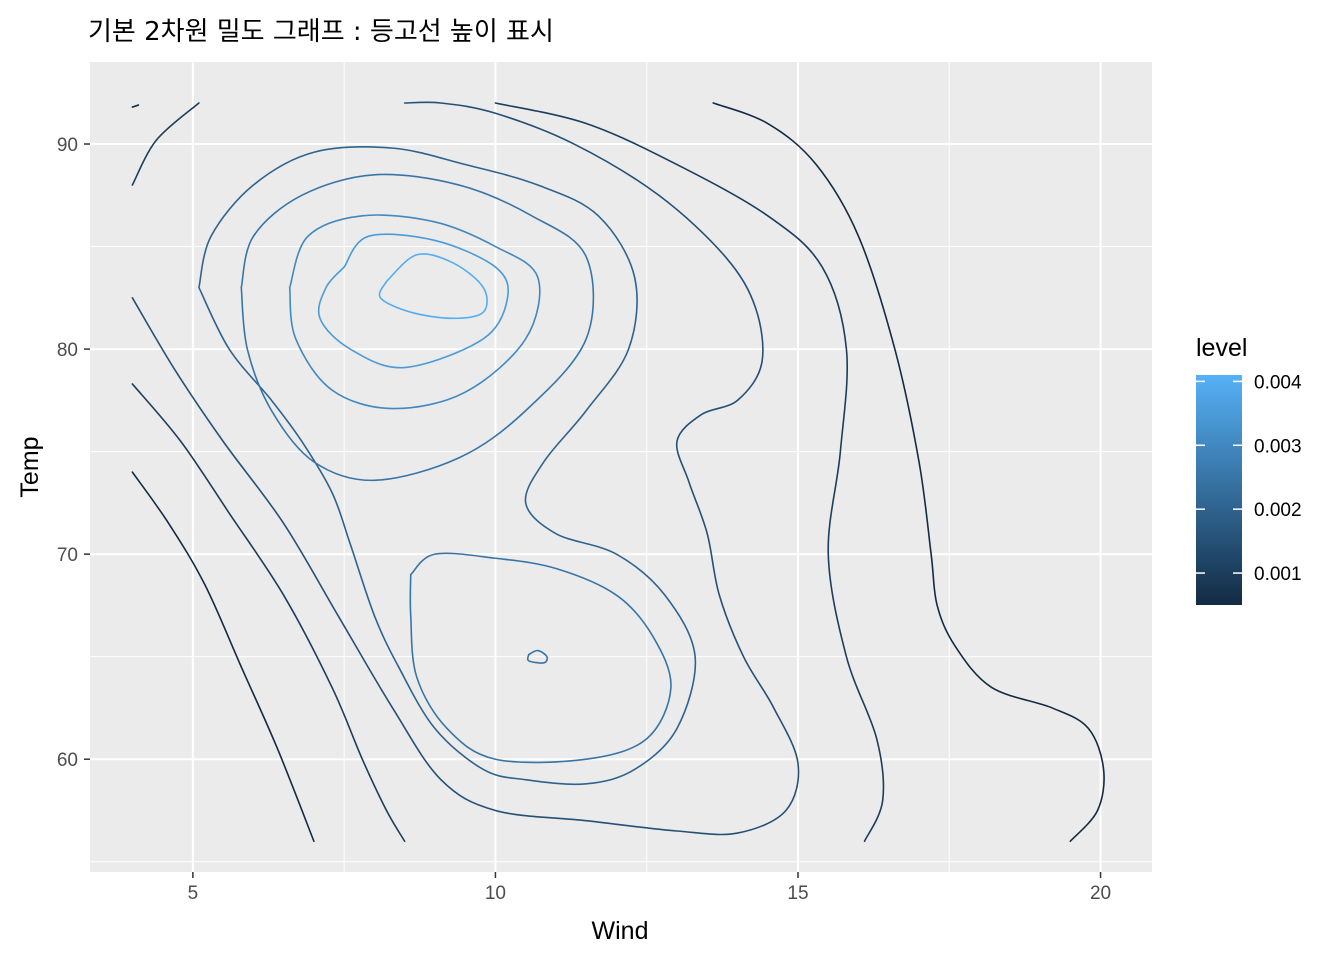 This screenshot has width=1344, height=960. I want to click on x-axis-title: Wind, so click(620, 931).